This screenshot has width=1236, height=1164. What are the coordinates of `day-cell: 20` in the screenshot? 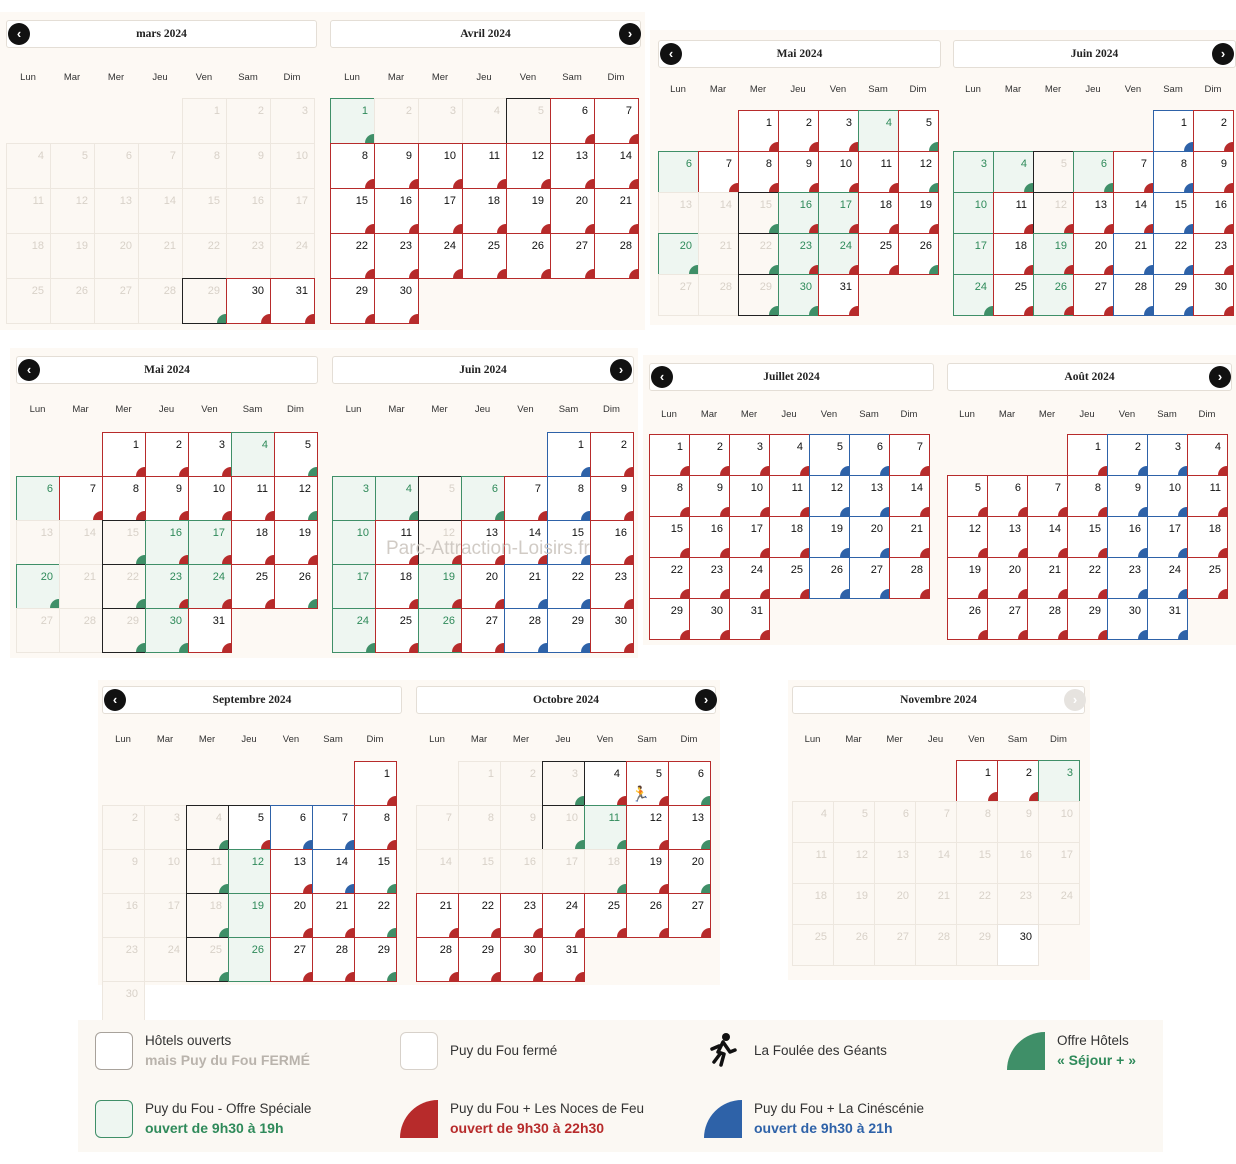 It's located at (678, 254).